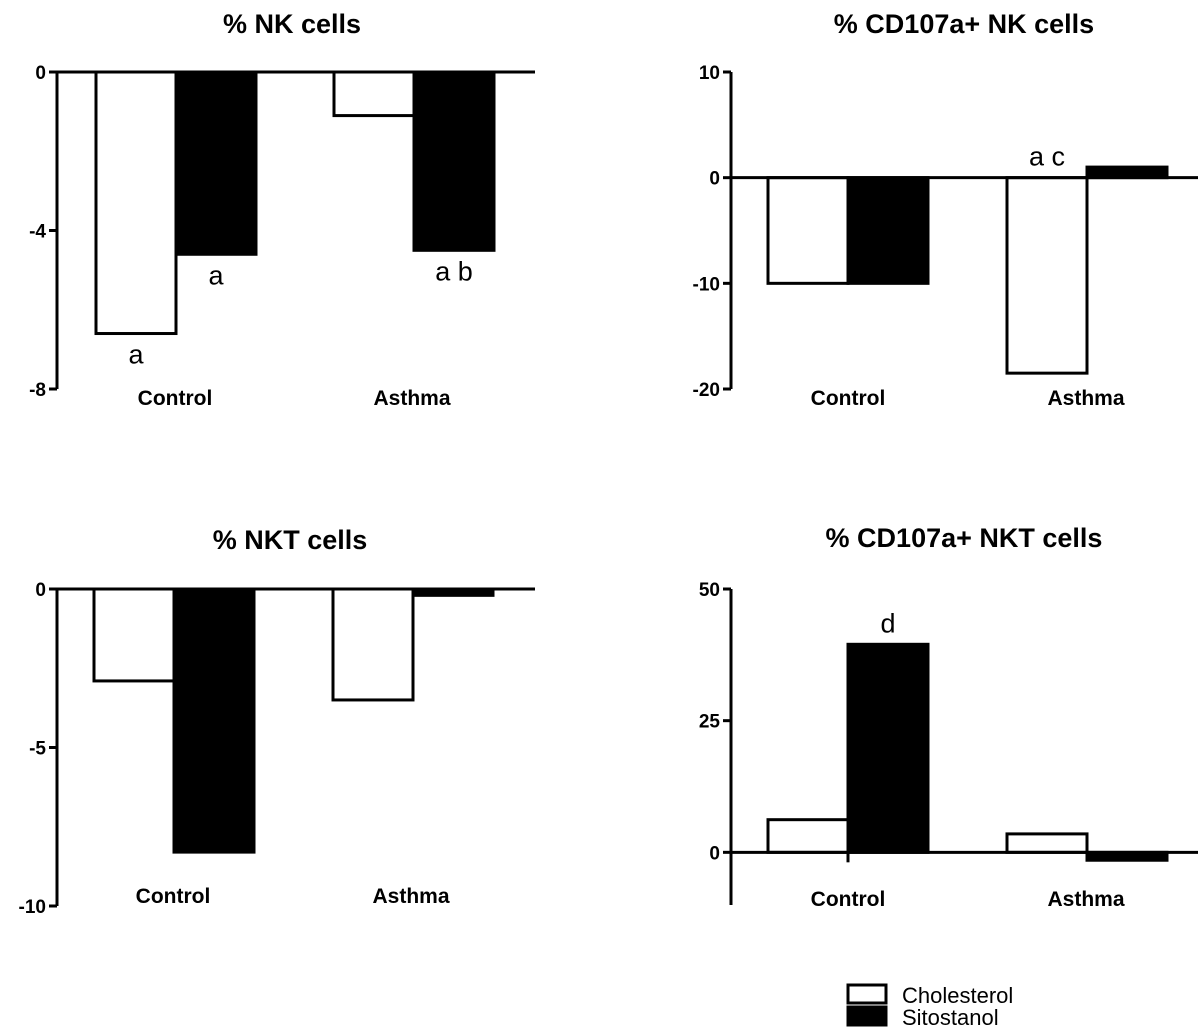 Image resolution: width=1198 pixels, height=1029 pixels. I want to click on significance-annotation: a b, so click(454, 271).